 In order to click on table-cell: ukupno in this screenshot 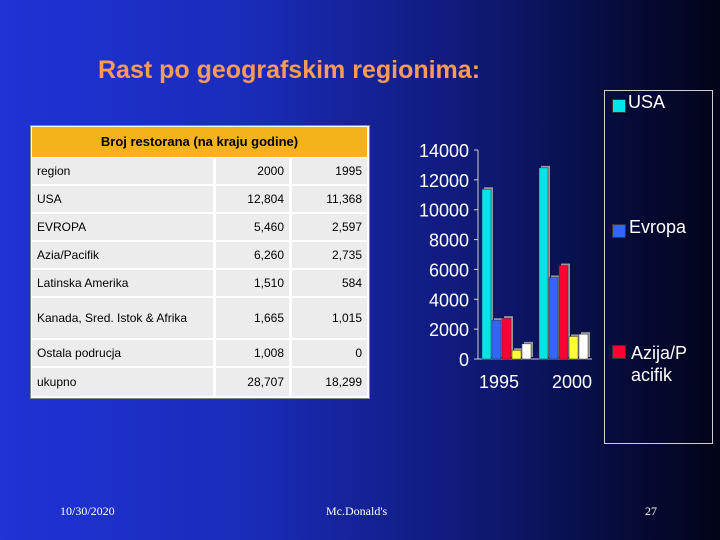, I will do `click(122, 382)`.